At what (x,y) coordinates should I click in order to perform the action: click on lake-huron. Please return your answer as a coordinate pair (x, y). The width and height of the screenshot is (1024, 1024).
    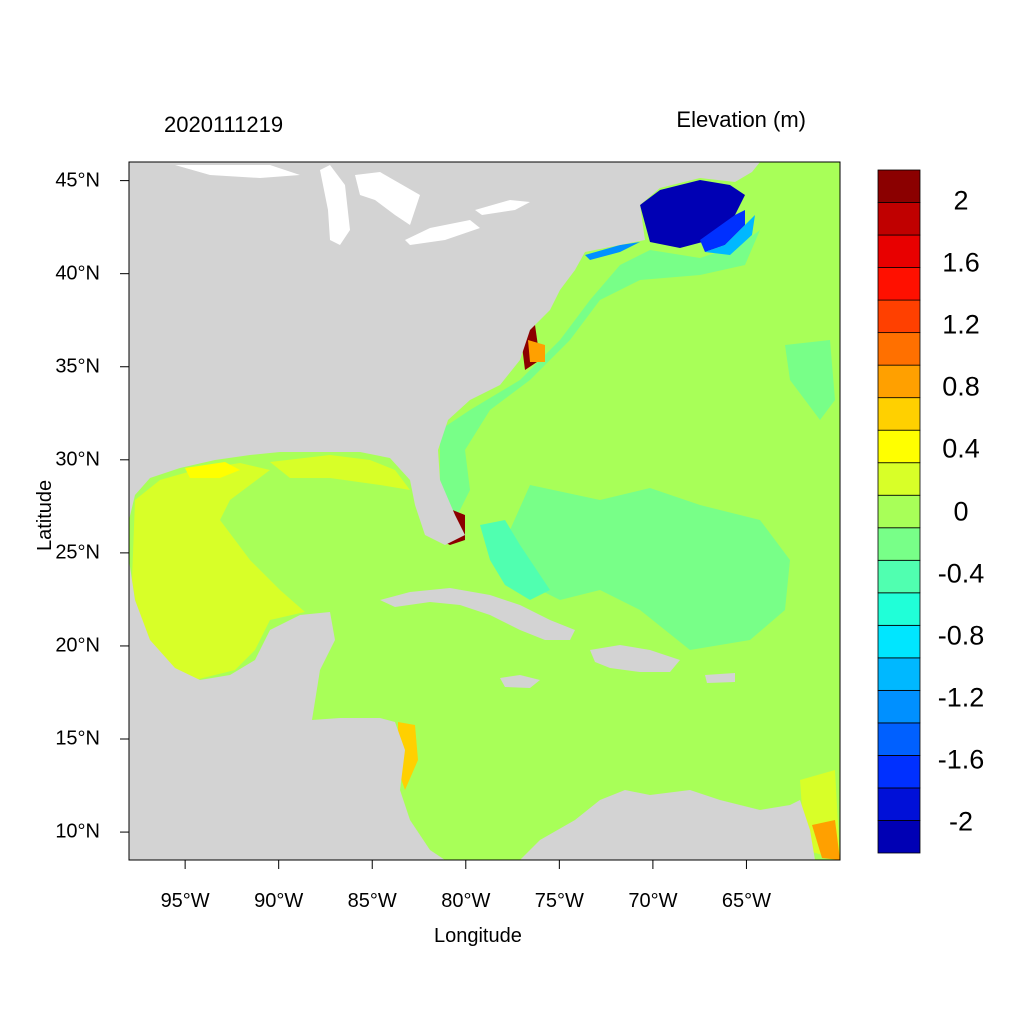
    Looking at the image, I should click on (387, 198).